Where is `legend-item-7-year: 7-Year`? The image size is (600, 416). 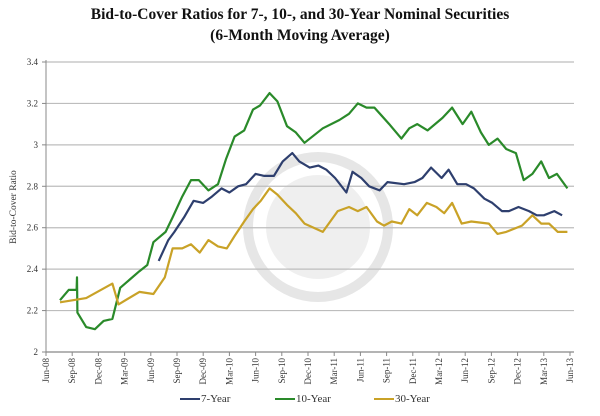
legend-item-7-year: 7-Year is located at coordinates (205, 399).